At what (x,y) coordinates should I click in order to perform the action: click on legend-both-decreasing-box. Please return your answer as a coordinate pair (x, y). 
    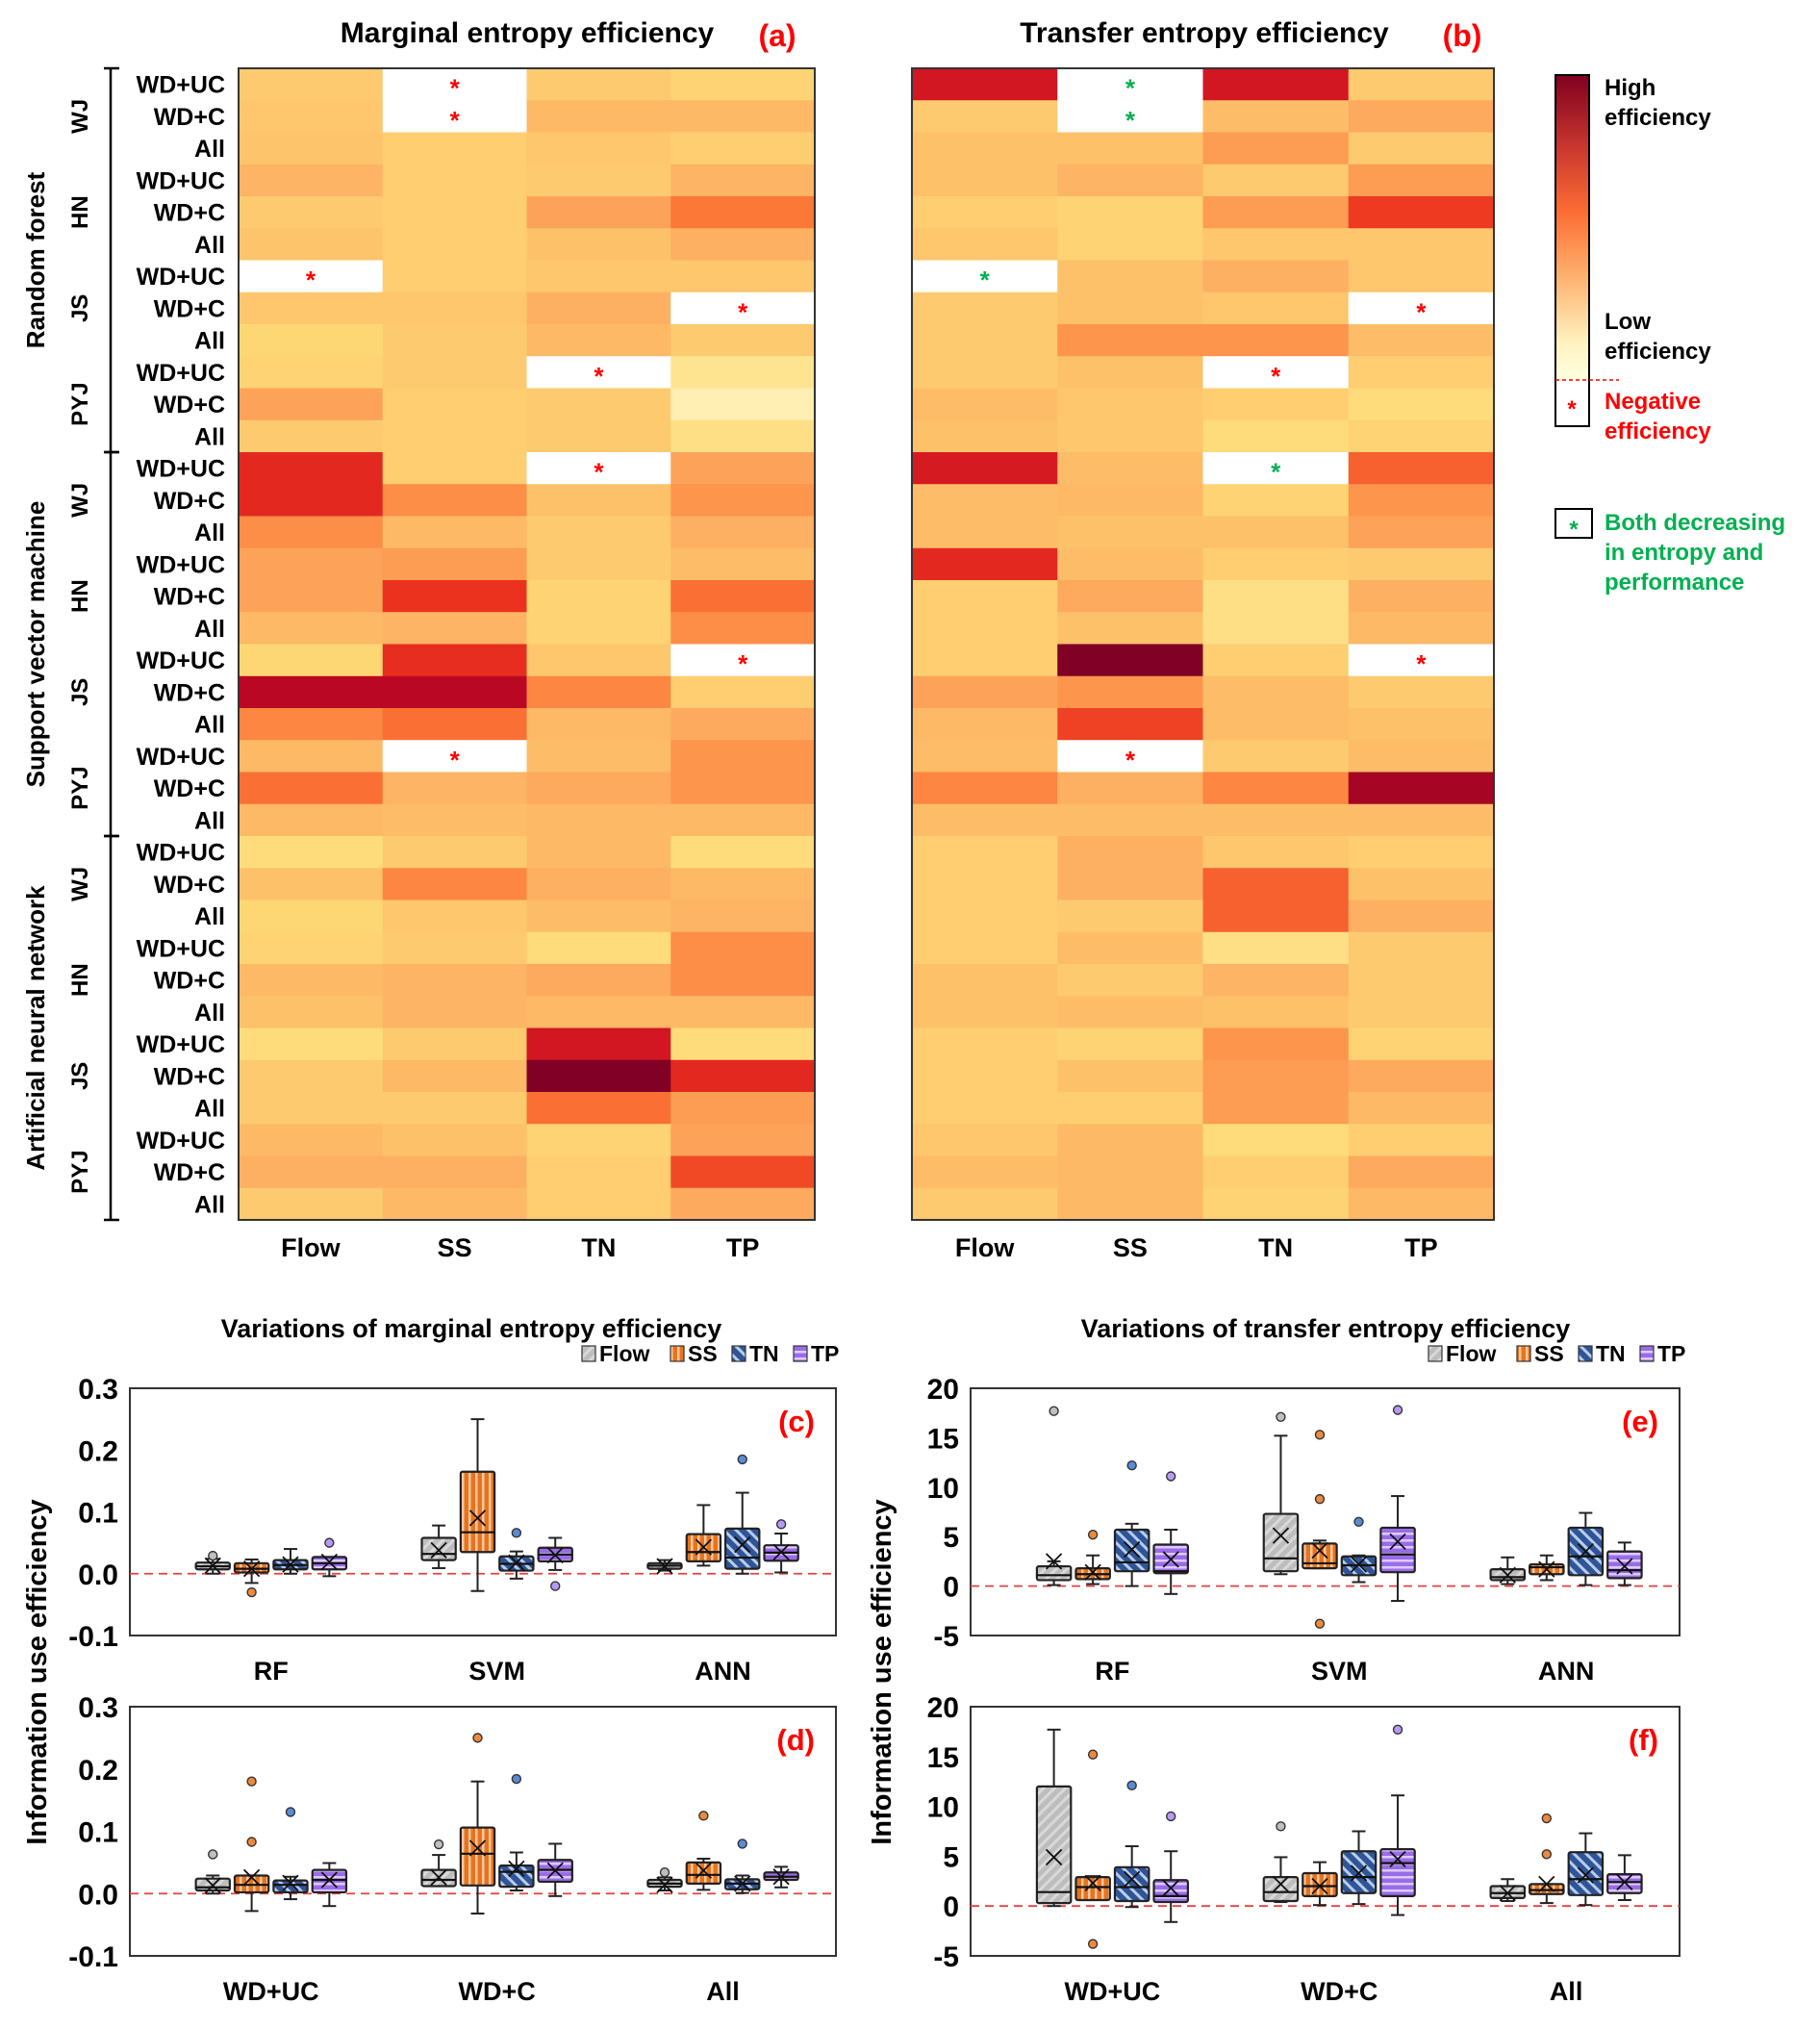
    Looking at the image, I should click on (1574, 523).